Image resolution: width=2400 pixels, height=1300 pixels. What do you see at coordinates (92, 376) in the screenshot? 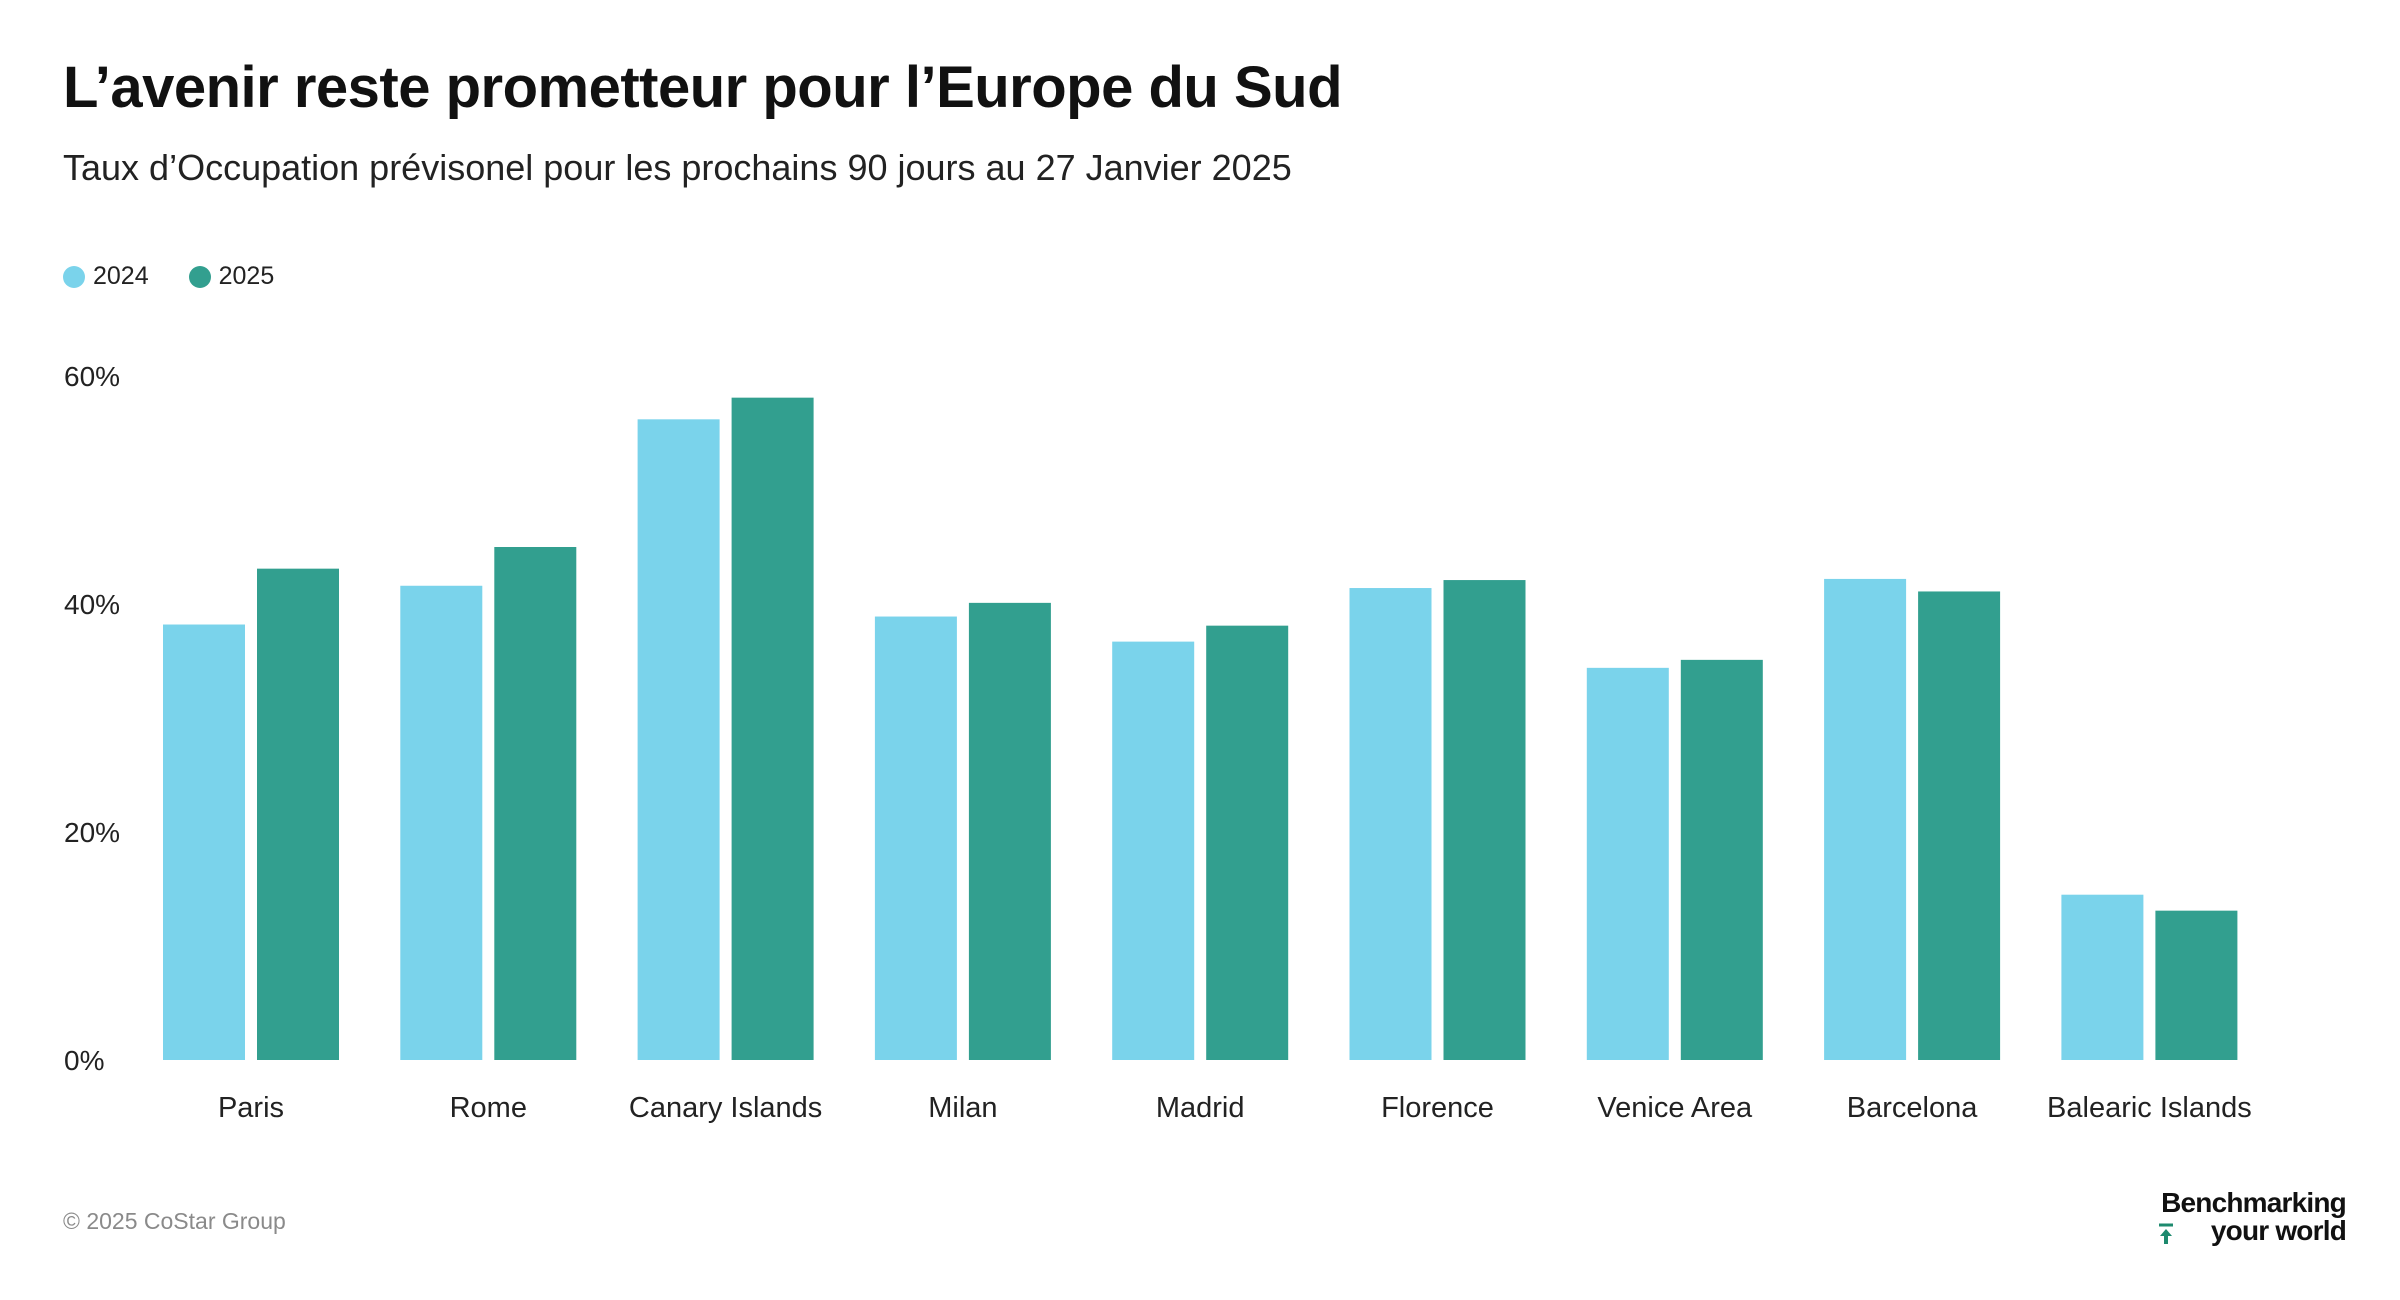
I see `y-tick-label: 60%` at bounding box center [92, 376].